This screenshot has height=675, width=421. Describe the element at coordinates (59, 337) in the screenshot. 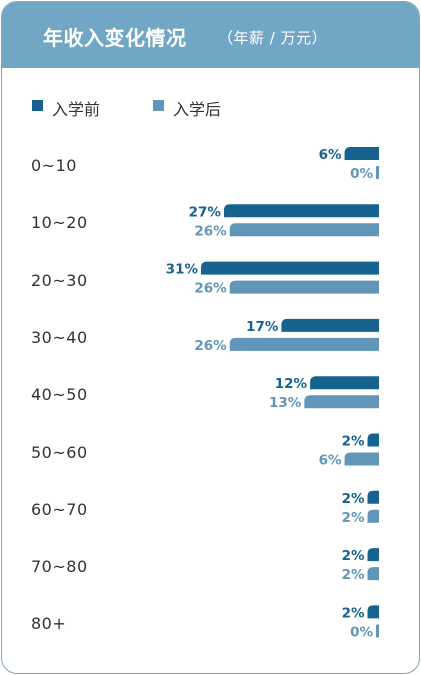

I see `category-label: 30~40` at that location.